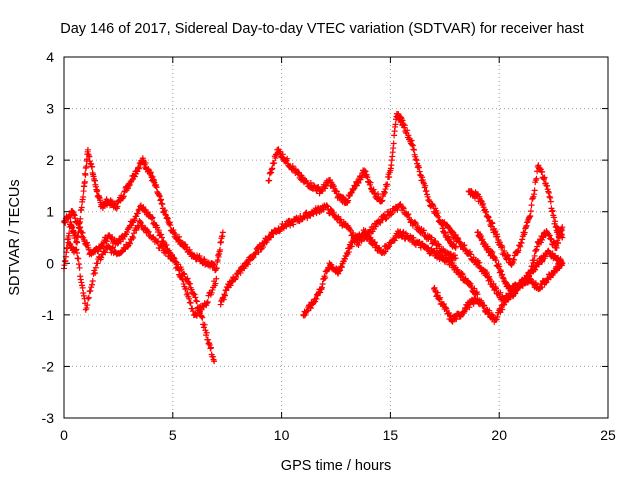 The image size is (640, 480). What do you see at coordinates (391, 435) in the screenshot?
I see `x-tick-label: 15` at bounding box center [391, 435].